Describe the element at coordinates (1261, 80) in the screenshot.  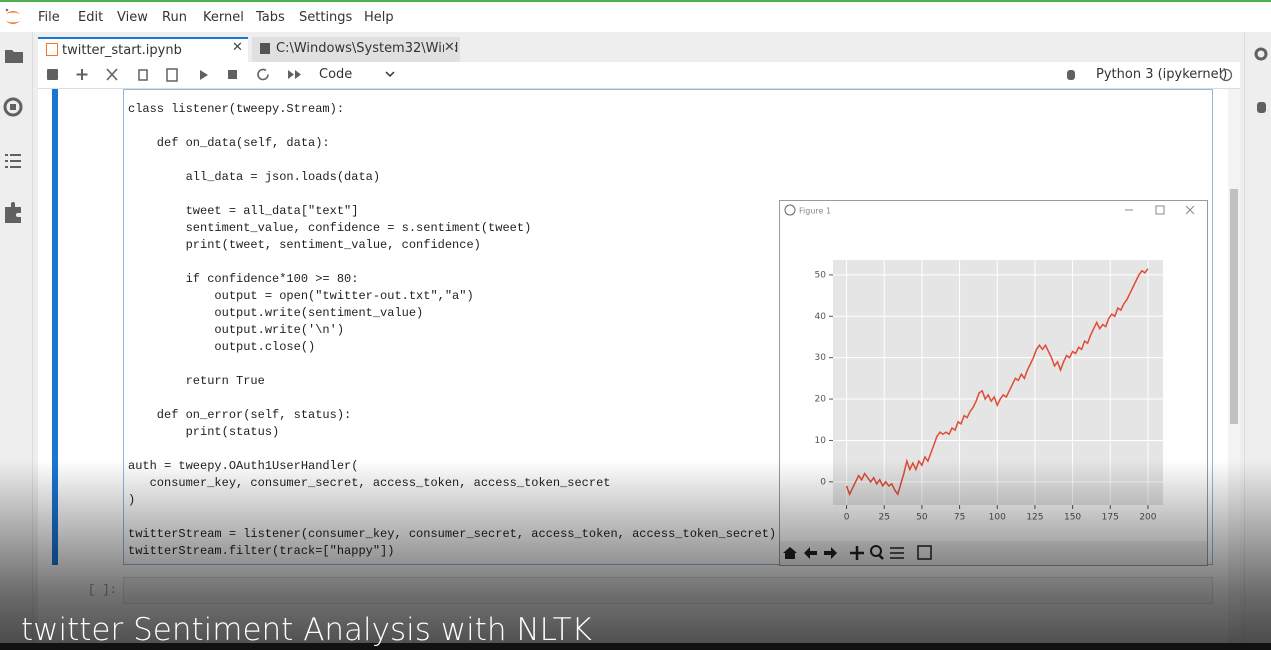
I see `right-sidebar-icons` at that location.